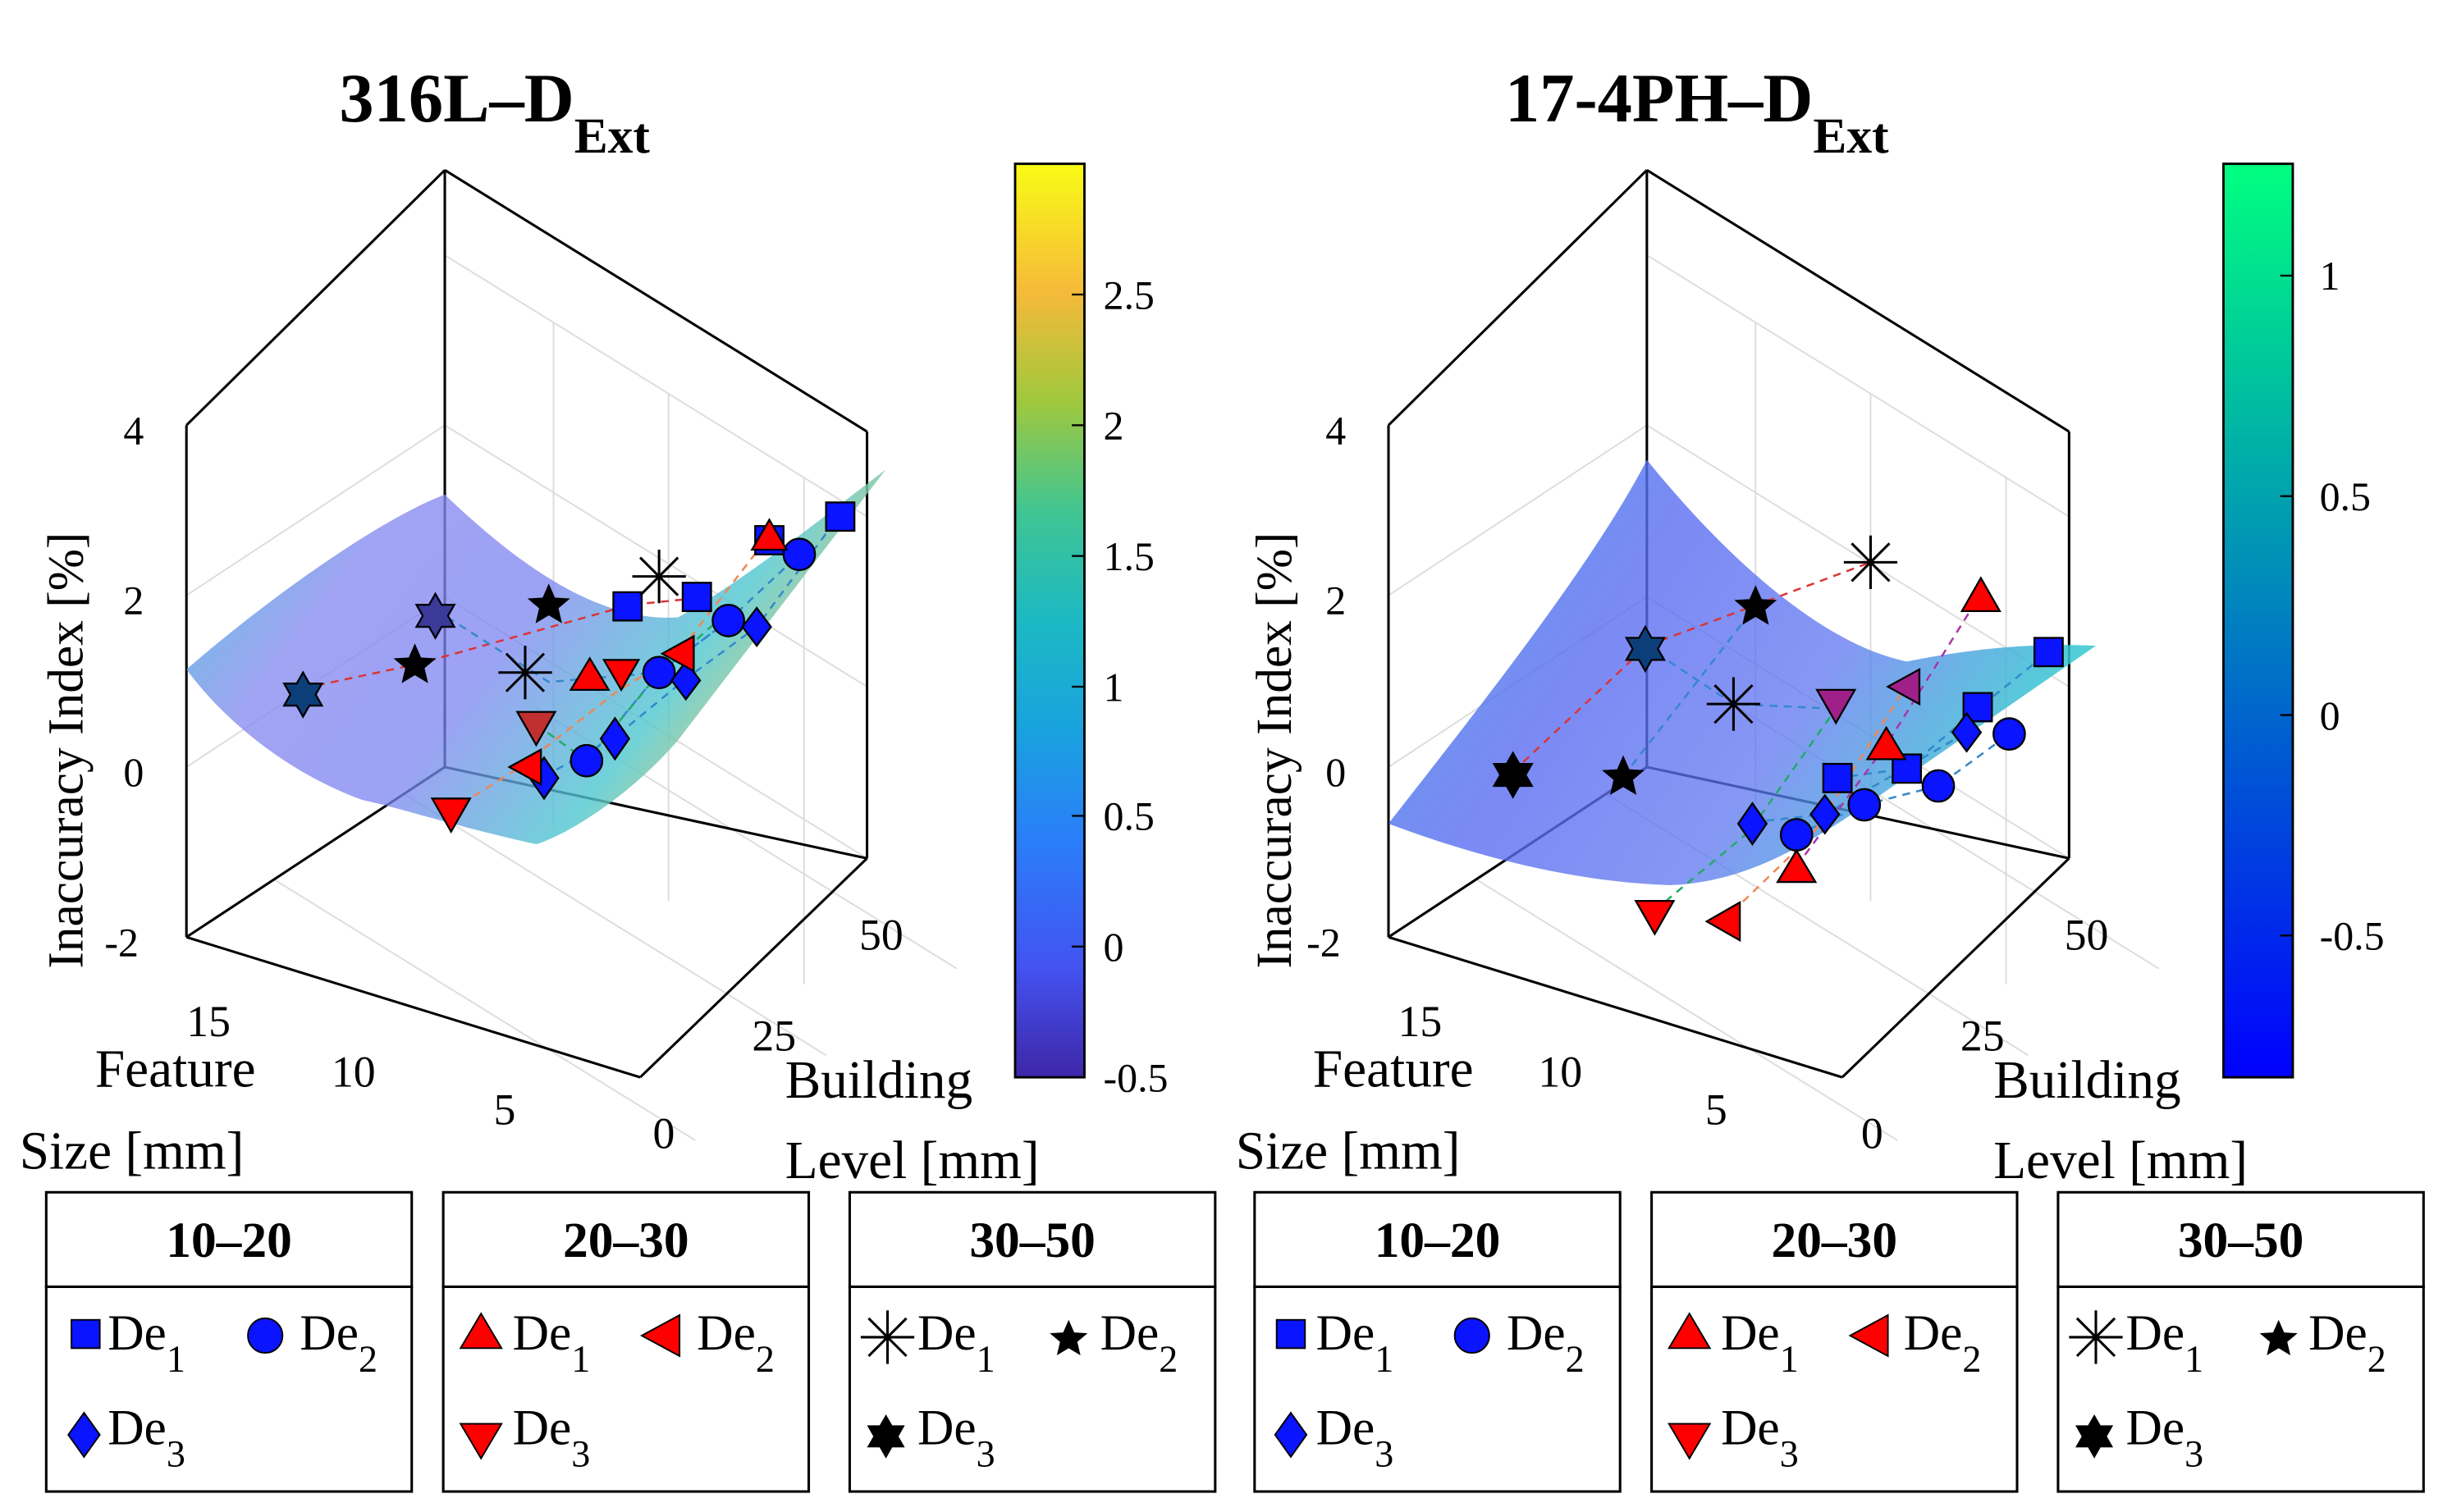 This screenshot has width=2443, height=1512. What do you see at coordinates (887, 1337) in the screenshot?
I see `legend-marker-asterisk` at bounding box center [887, 1337].